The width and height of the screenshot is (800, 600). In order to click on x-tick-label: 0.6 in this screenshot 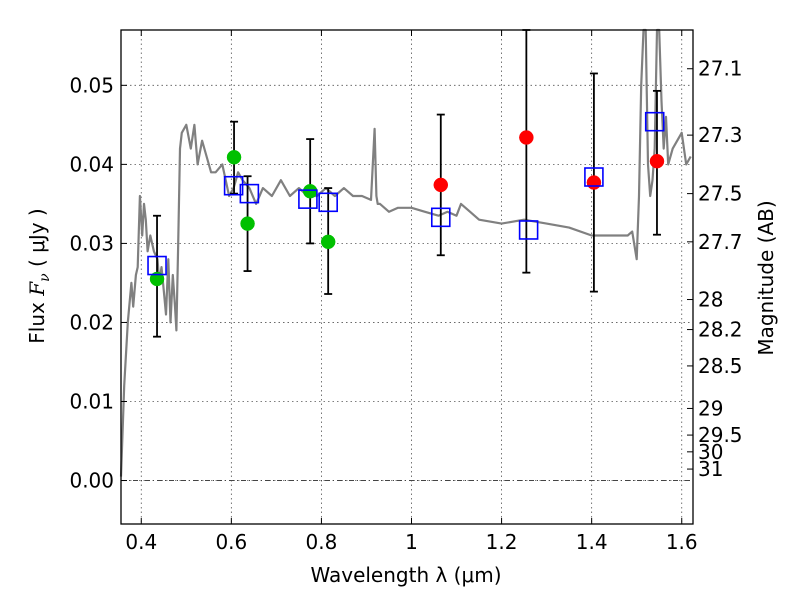, I will do `click(231, 542)`.